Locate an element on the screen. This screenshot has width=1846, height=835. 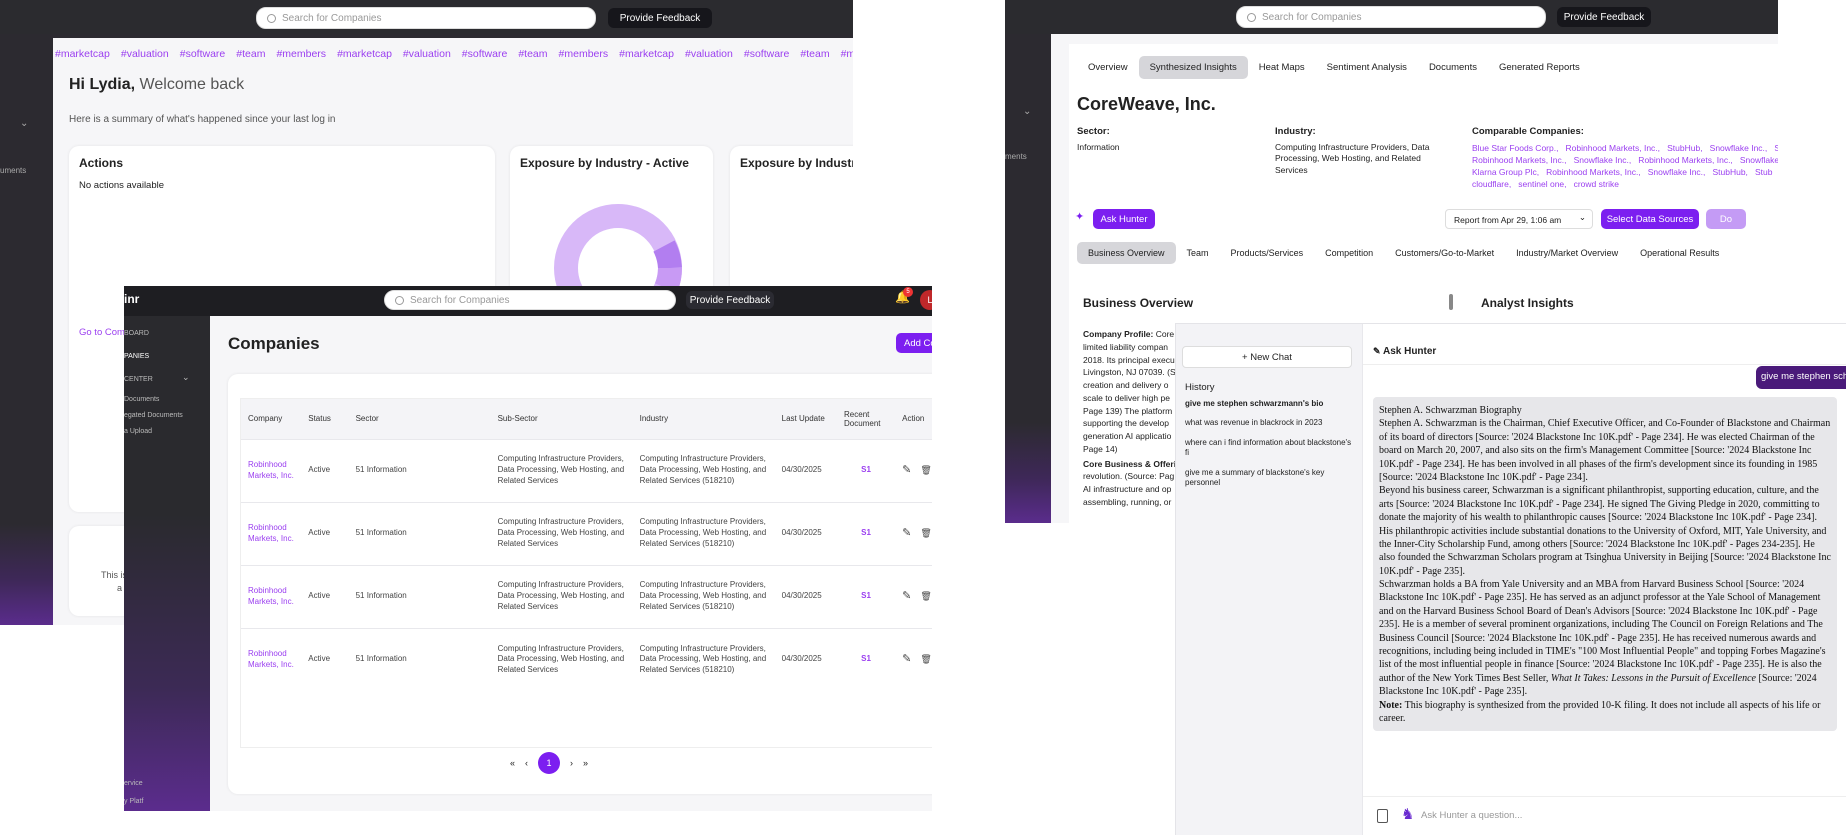
pagination-item: ‹ is located at coordinates (527, 763).